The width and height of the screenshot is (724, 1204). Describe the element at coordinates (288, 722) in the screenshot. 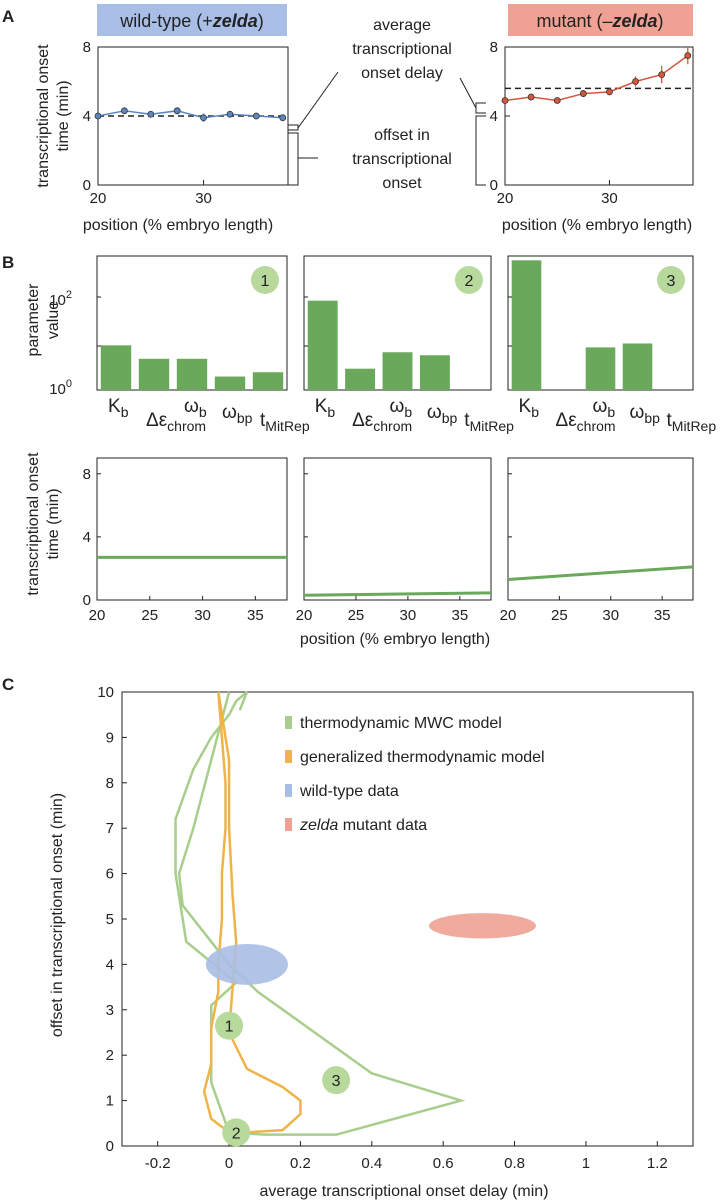

I see `legend-swatch-mwc` at that location.